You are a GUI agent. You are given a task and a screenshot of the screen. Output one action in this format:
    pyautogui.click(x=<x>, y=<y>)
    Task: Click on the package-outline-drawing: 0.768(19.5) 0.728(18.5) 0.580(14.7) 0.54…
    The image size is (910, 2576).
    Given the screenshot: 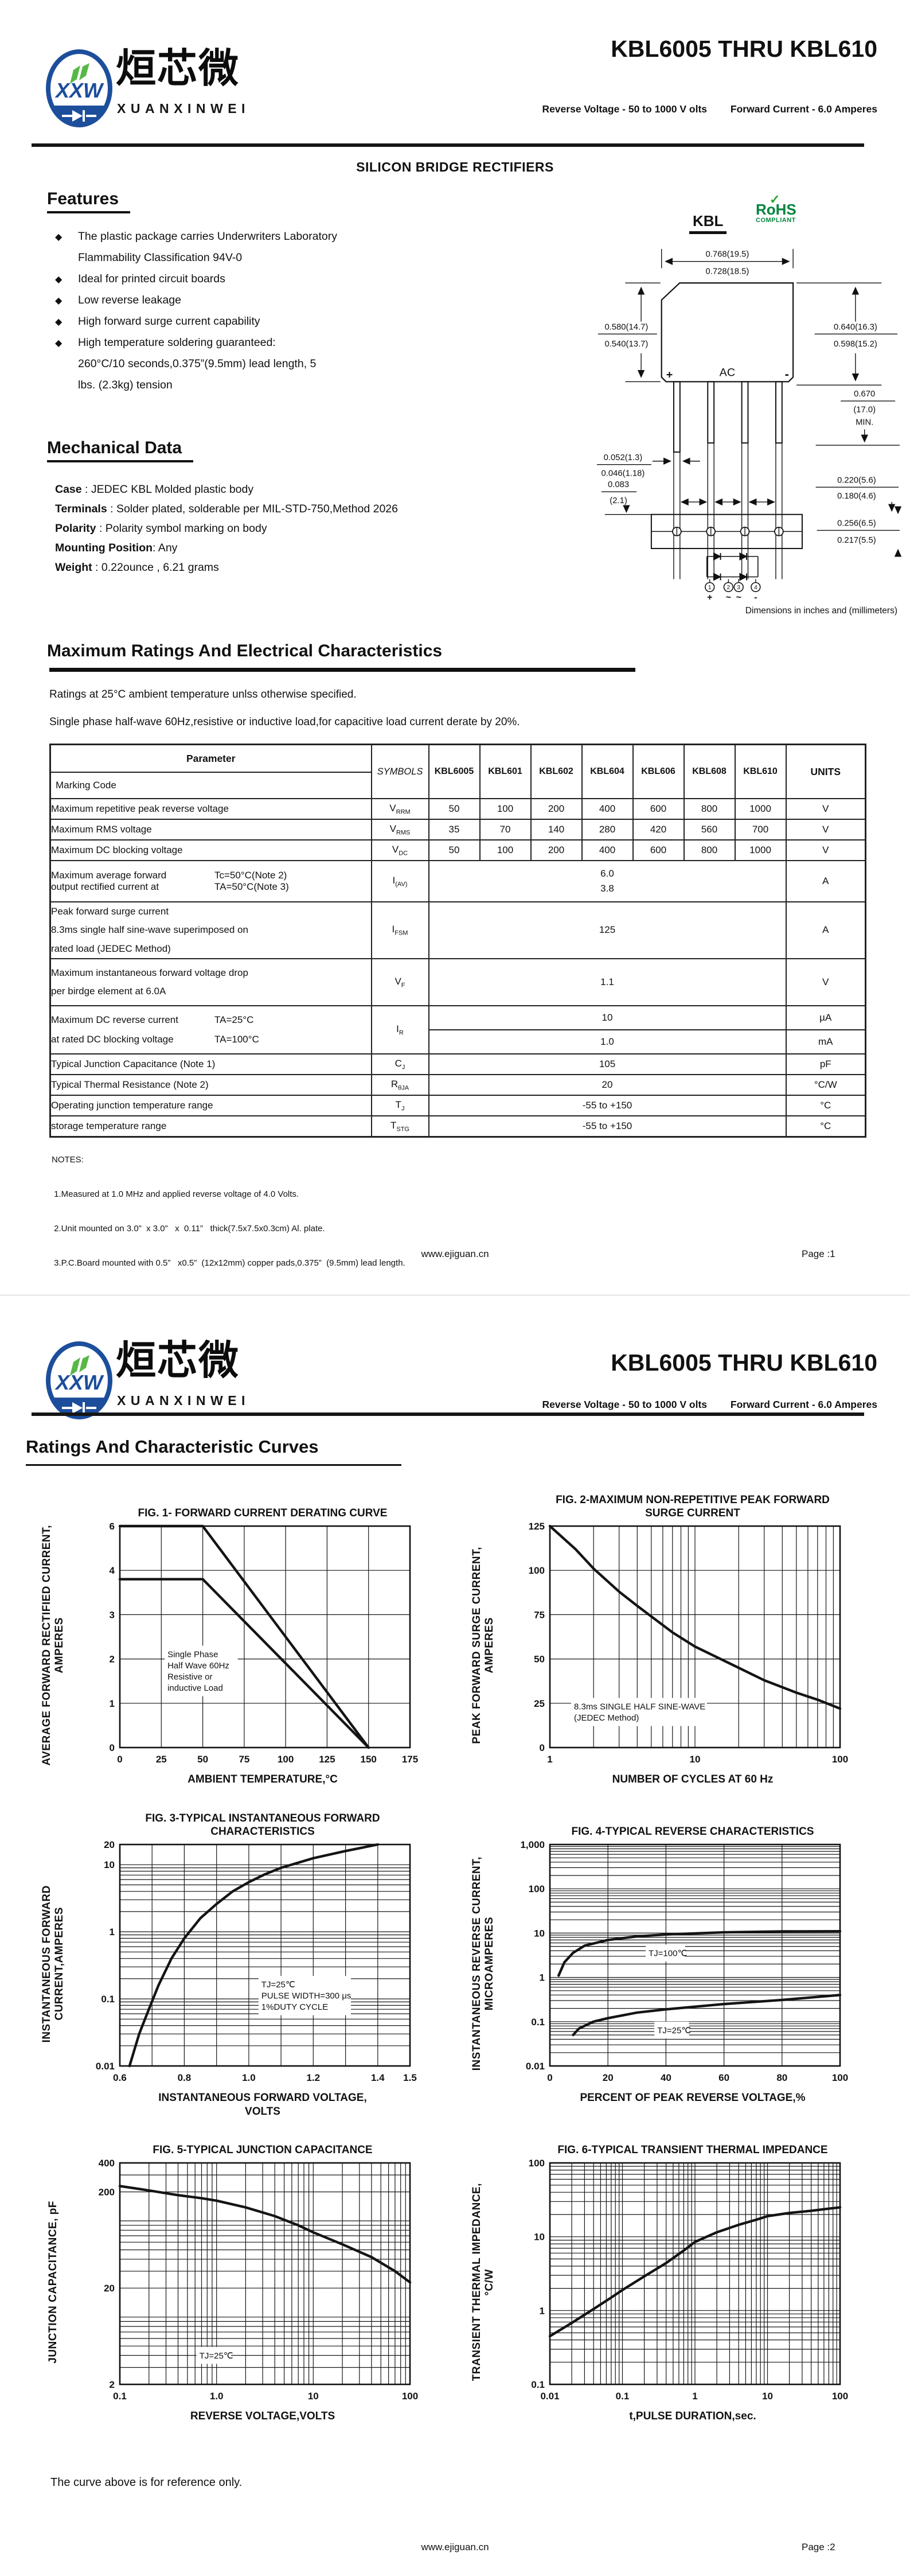 What is the action you would take?
    pyautogui.click(x=749, y=425)
    